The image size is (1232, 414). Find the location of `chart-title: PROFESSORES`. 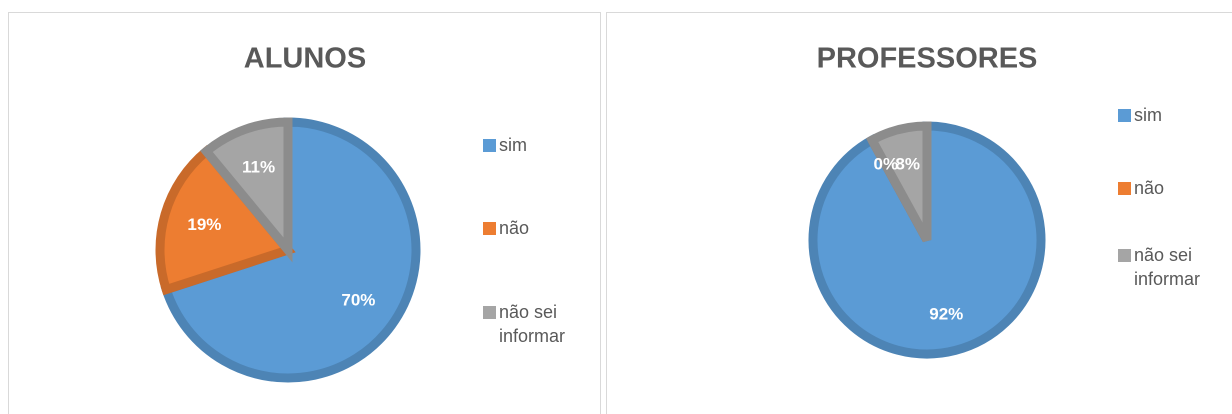

chart-title: PROFESSORES is located at coordinates (927, 59).